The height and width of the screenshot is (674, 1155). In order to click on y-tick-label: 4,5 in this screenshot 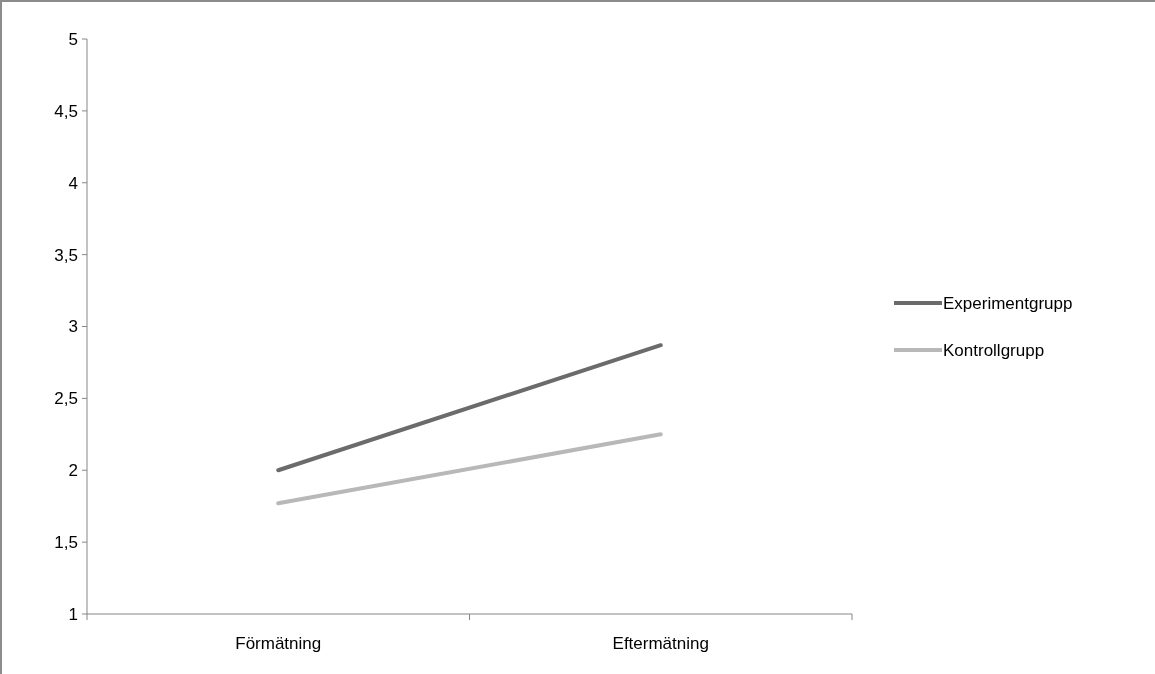, I will do `click(66, 111)`.